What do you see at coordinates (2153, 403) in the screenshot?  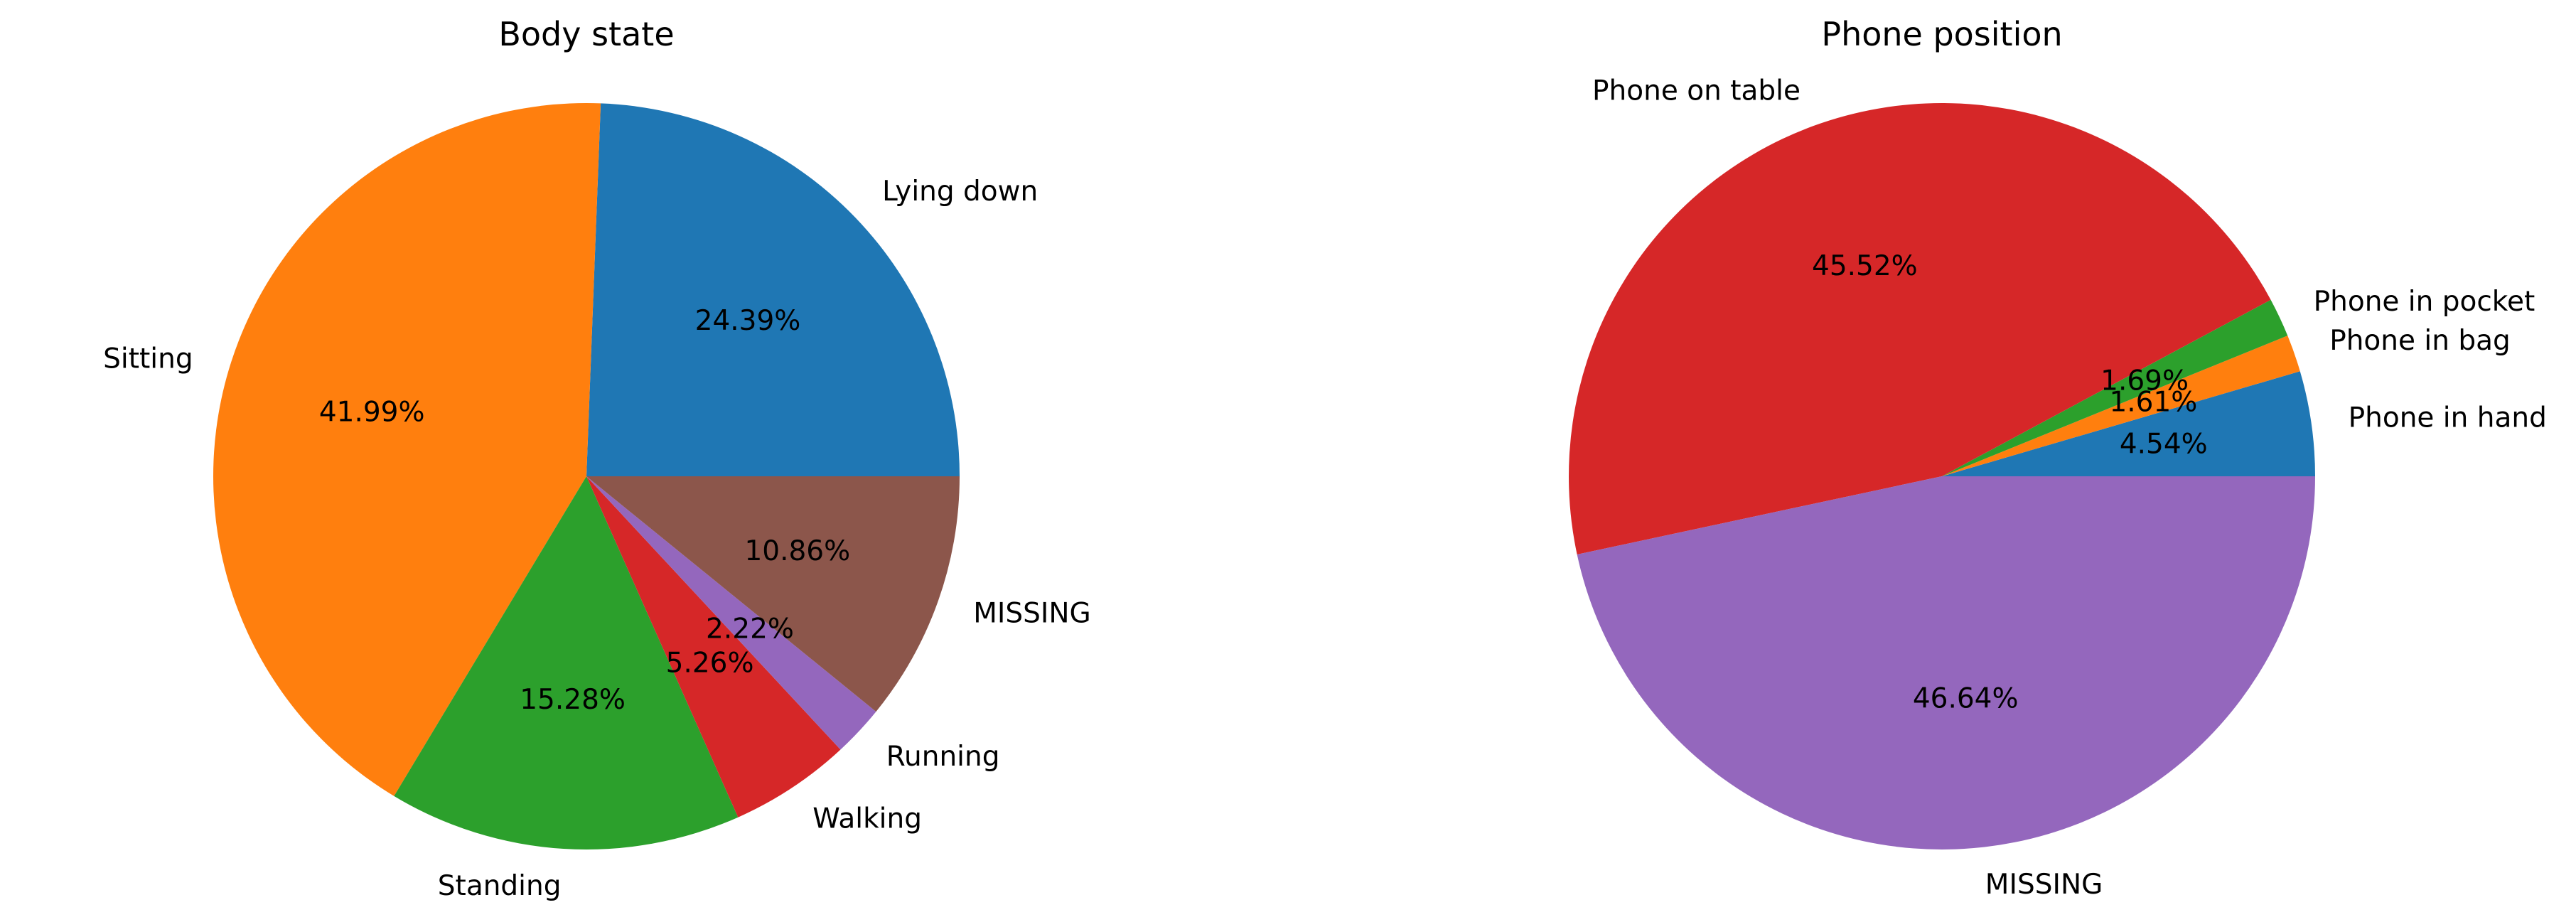 I see `slice-percent-phone-in-bag: 1.61%` at bounding box center [2153, 403].